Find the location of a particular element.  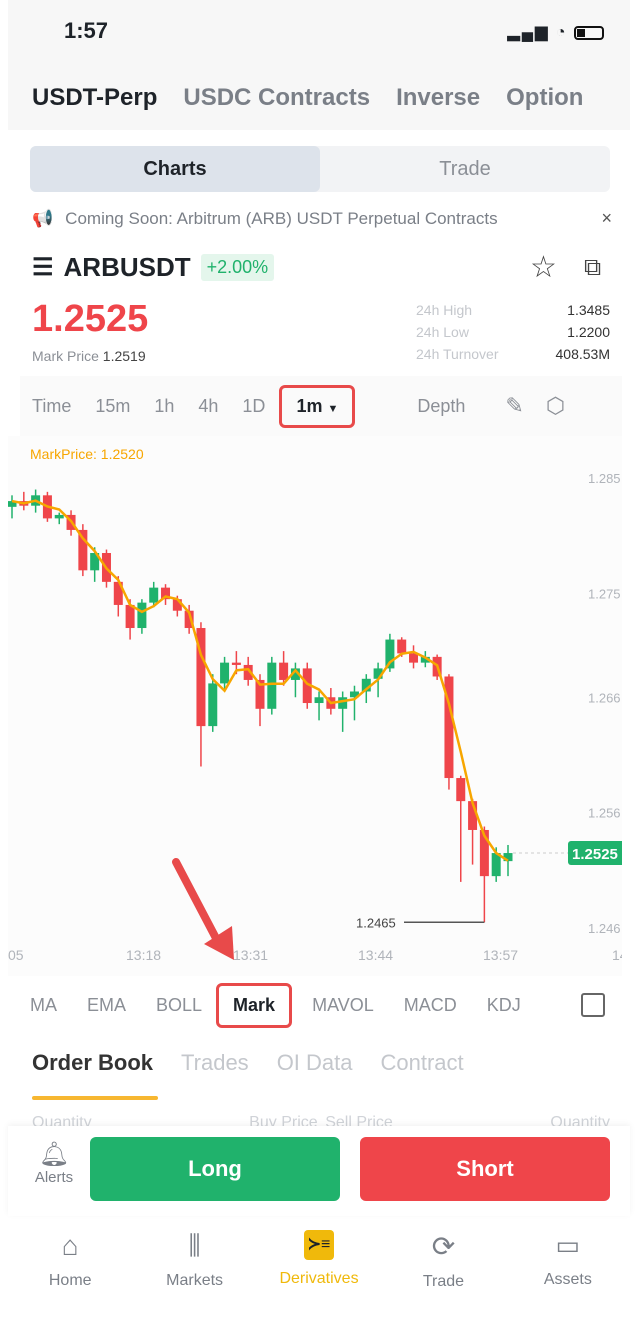

tab-option: Option is located at coordinates (545, 97).